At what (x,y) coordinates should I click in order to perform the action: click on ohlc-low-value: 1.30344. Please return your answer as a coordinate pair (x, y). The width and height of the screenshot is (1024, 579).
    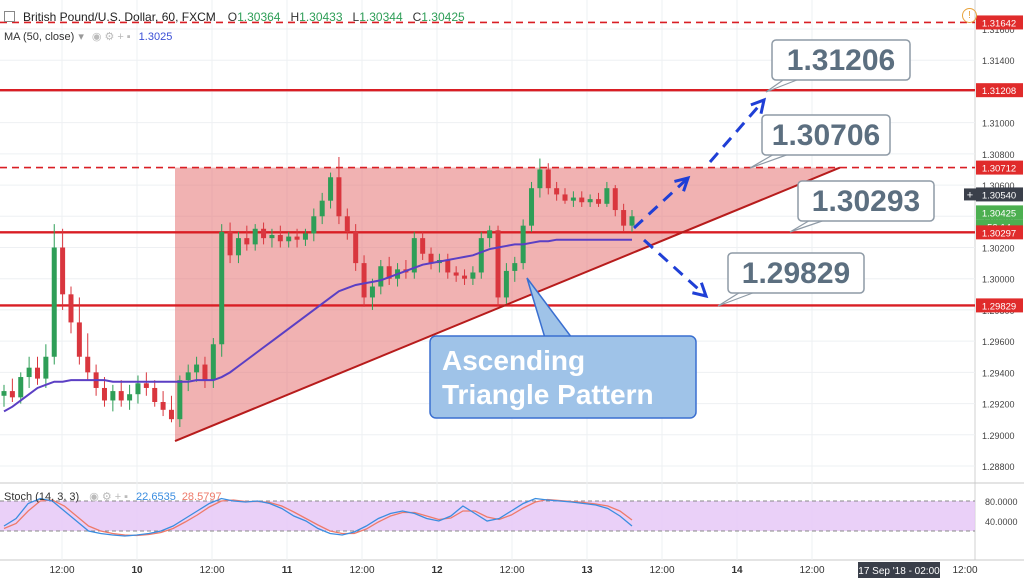
    Looking at the image, I should click on (381, 17).